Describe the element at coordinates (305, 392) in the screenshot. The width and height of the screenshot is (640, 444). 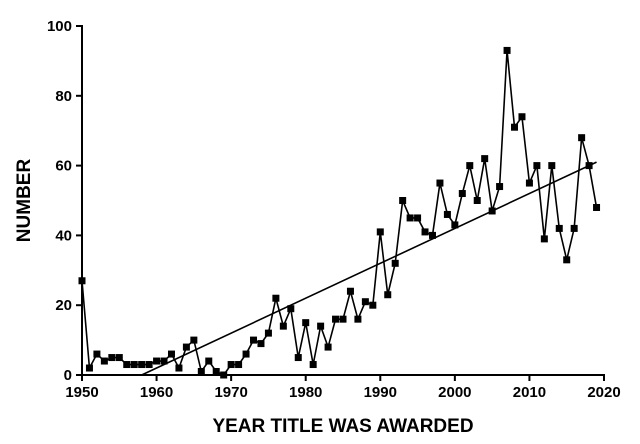
I see `x-tick-label: 1980` at that location.